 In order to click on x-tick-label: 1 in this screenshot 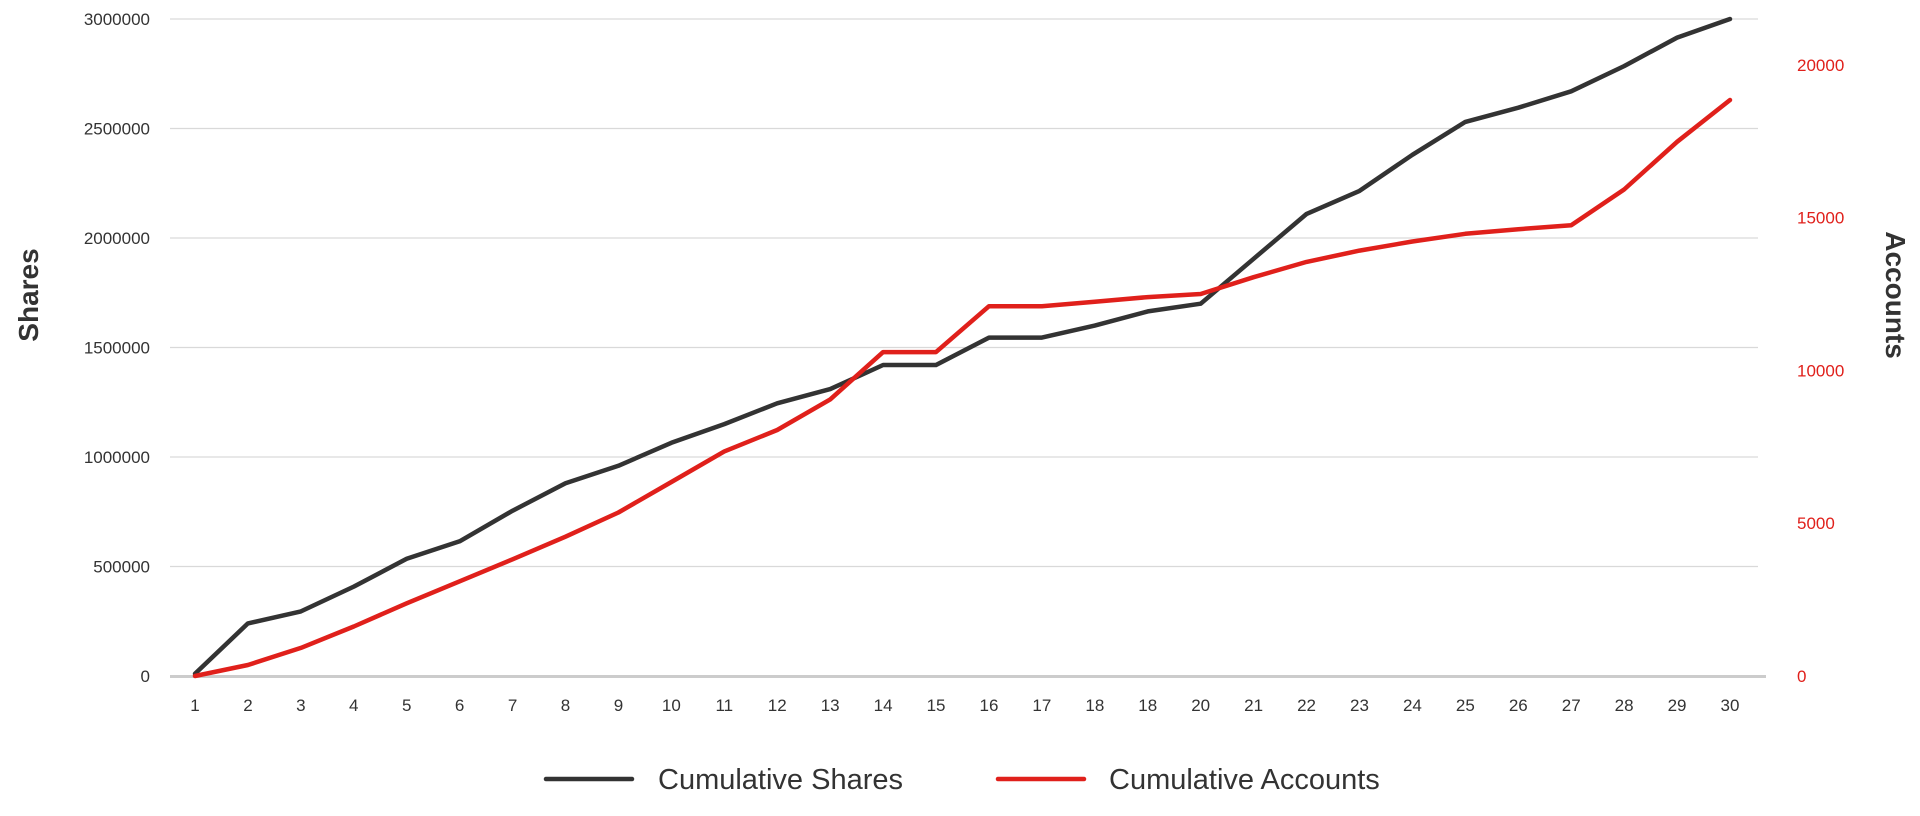, I will do `click(194, 705)`.